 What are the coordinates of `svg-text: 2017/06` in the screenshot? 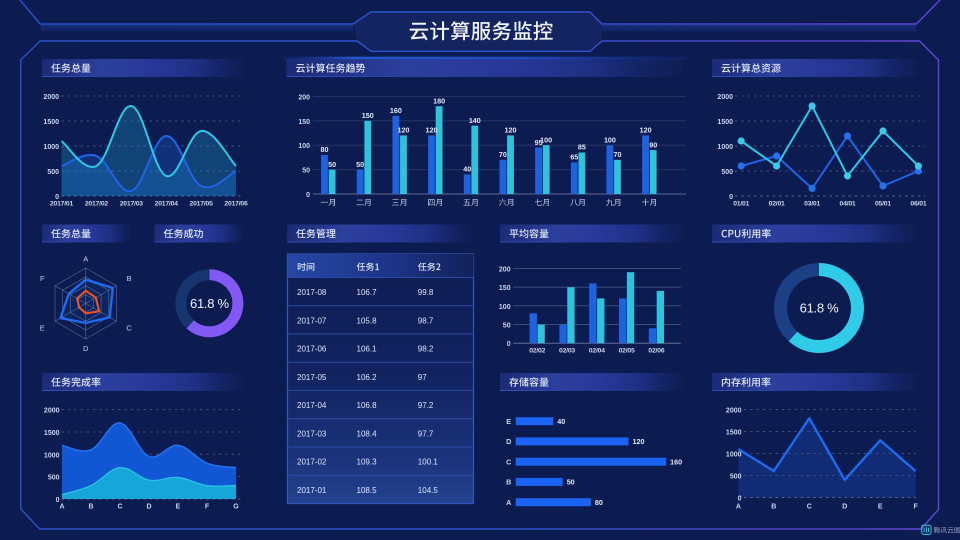 It's located at (236, 204).